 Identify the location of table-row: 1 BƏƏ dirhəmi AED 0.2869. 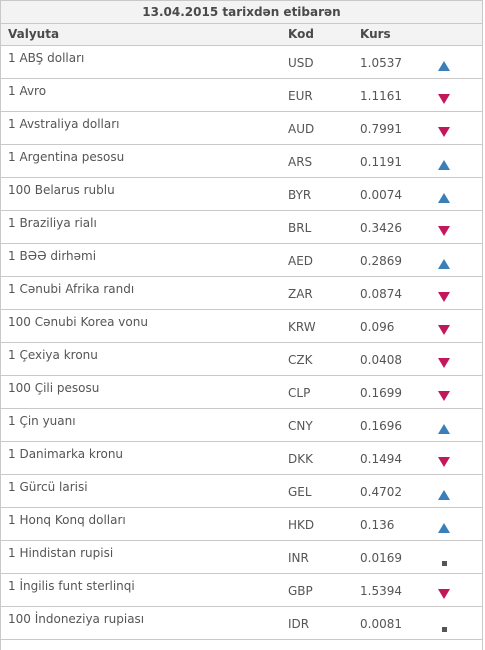
(241, 260).